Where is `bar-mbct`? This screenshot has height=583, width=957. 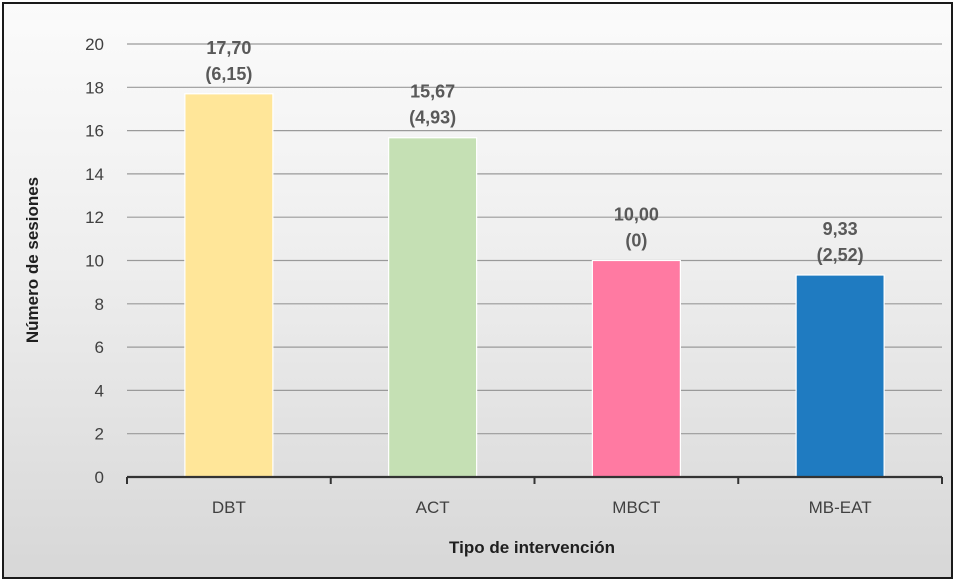
bar-mbct is located at coordinates (636, 368).